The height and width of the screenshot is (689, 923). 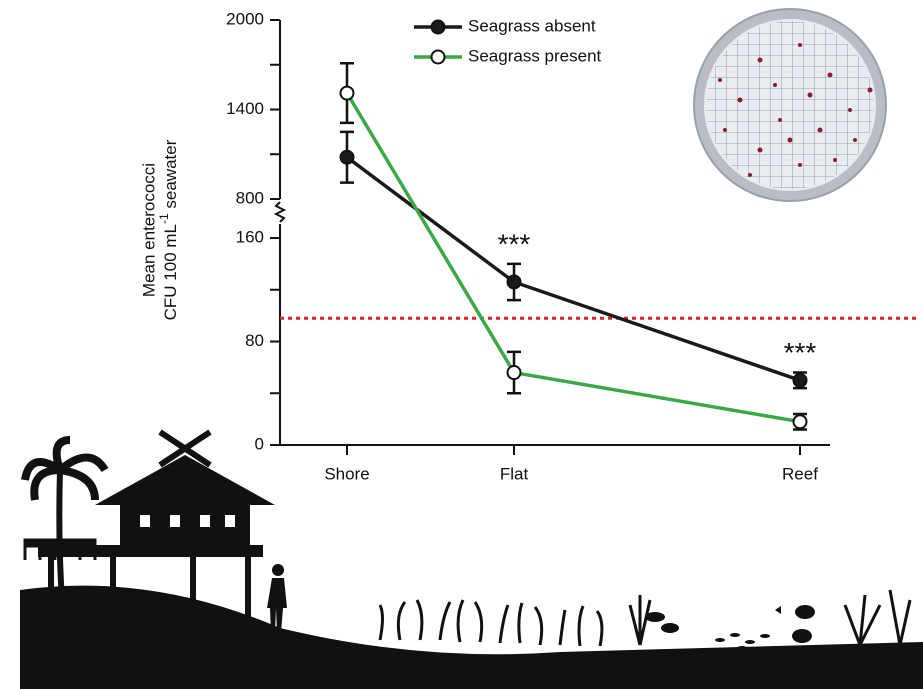 I want to click on y-tick-label: 2000, so click(x=245, y=18).